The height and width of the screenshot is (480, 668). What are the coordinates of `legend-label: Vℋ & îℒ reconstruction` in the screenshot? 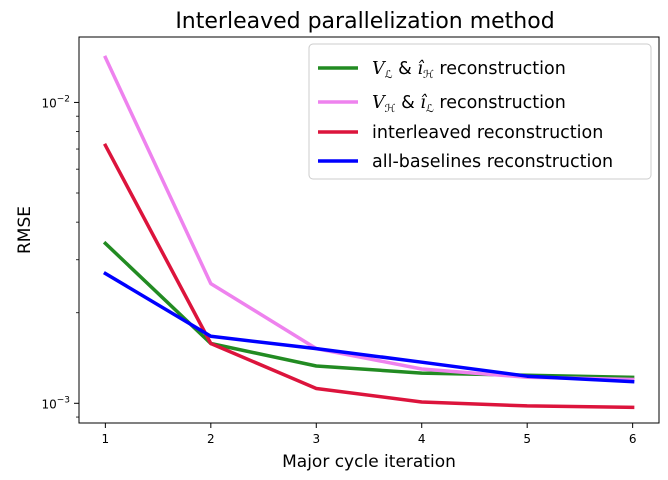 It's located at (469, 104).